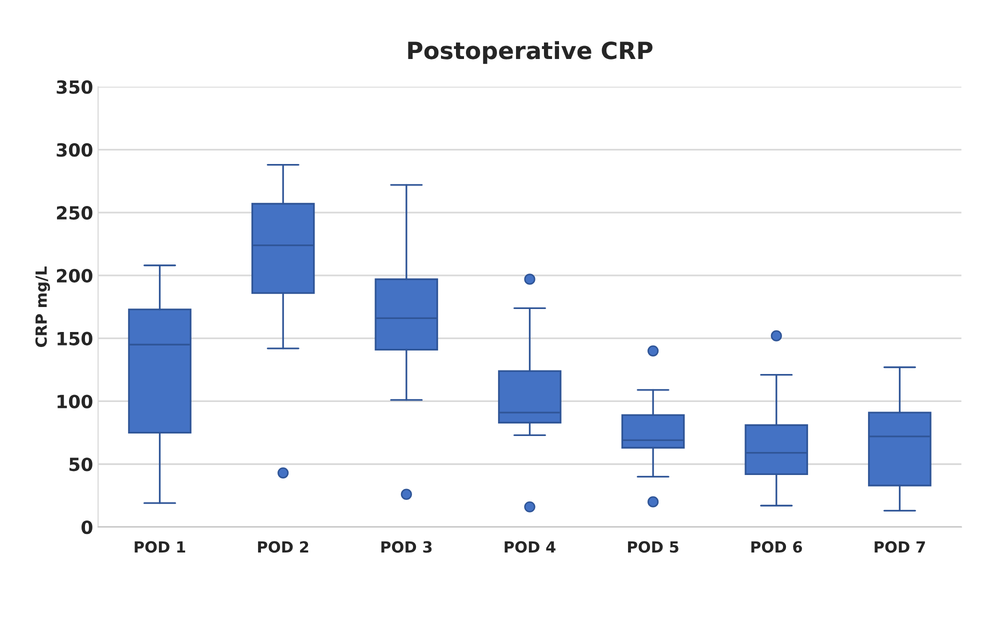 The width and height of the screenshot is (981, 620). Describe the element at coordinates (160, 547) in the screenshot. I see `x-tick-label: POD 1` at that location.